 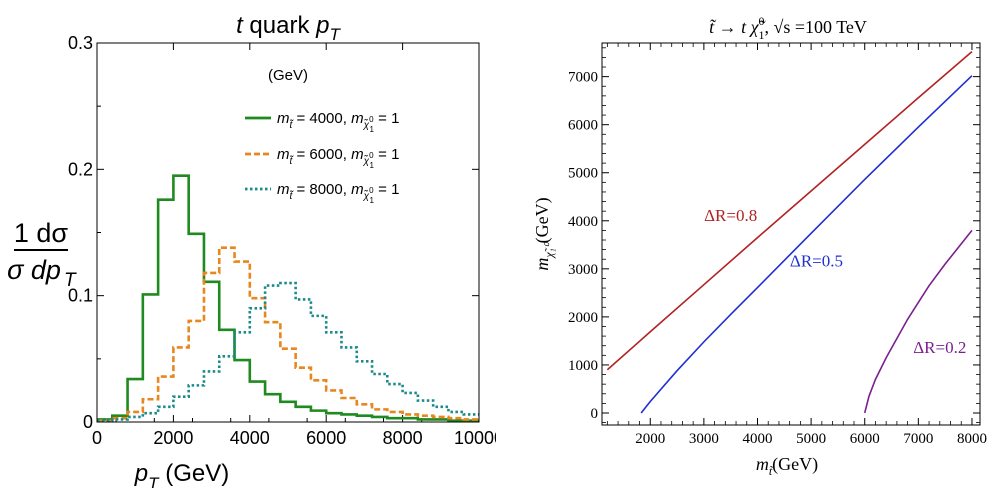 I want to click on legend-entry-2: mt̃ = 6000, mχ̃0 1 = 1, so click(x=338, y=158).